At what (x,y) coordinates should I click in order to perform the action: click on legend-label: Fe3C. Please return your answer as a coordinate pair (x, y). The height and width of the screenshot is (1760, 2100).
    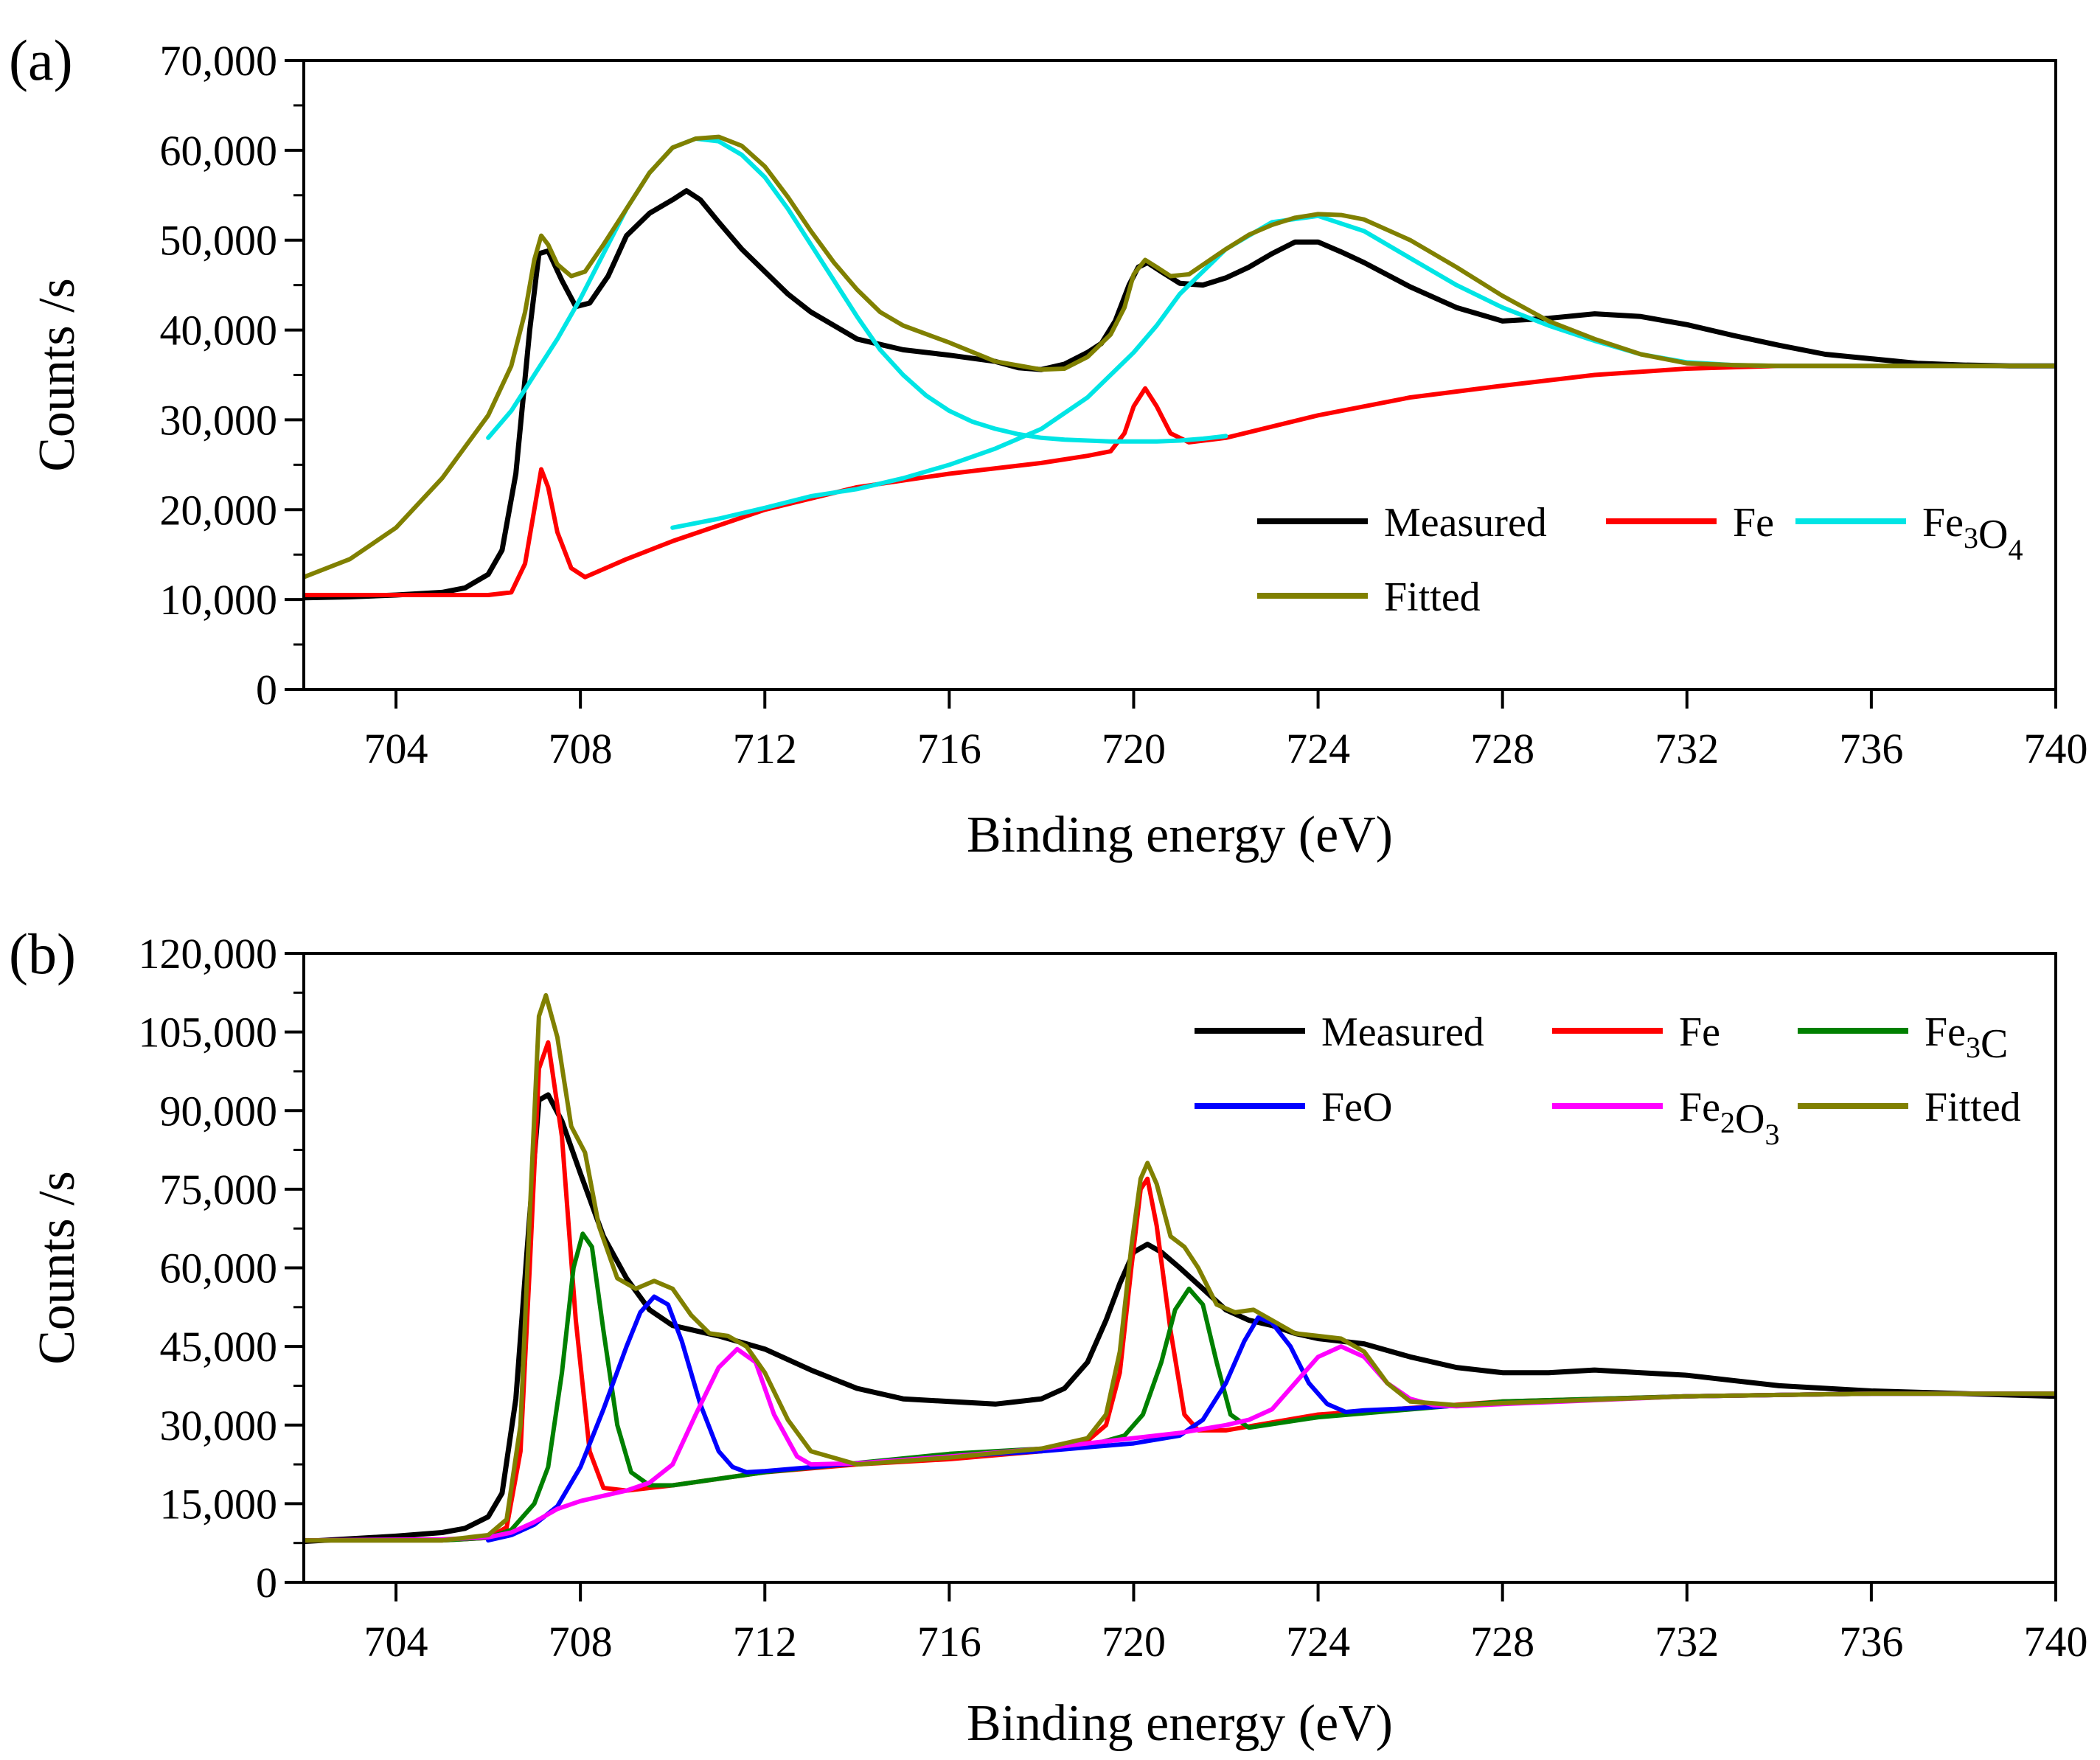
    Looking at the image, I should click on (1967, 1038).